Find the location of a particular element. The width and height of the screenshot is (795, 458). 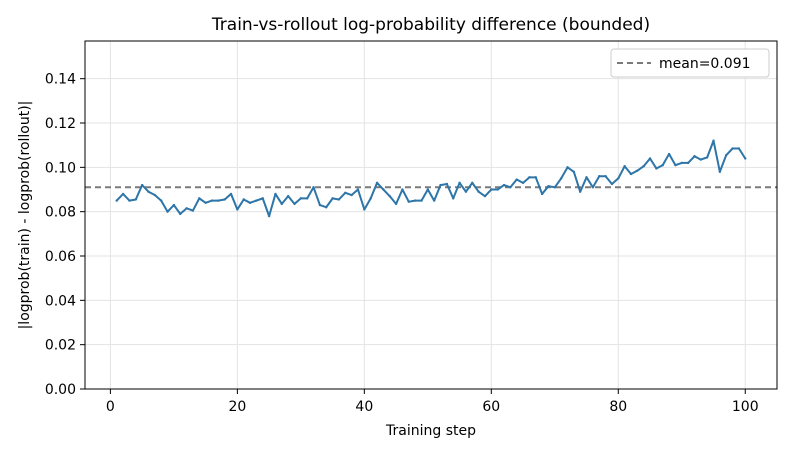

x-tick-label: 100 is located at coordinates (745, 407).